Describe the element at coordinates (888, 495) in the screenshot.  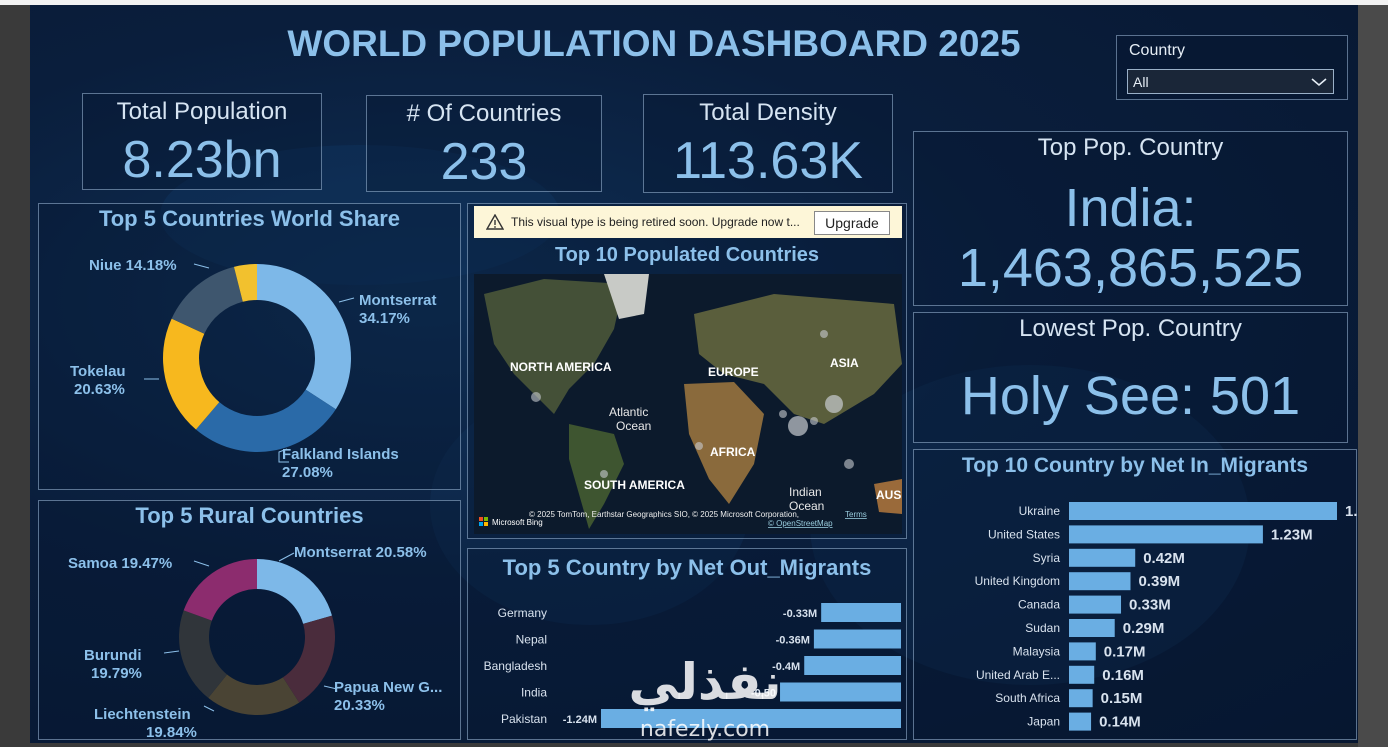
I see `map-label: AUS` at that location.